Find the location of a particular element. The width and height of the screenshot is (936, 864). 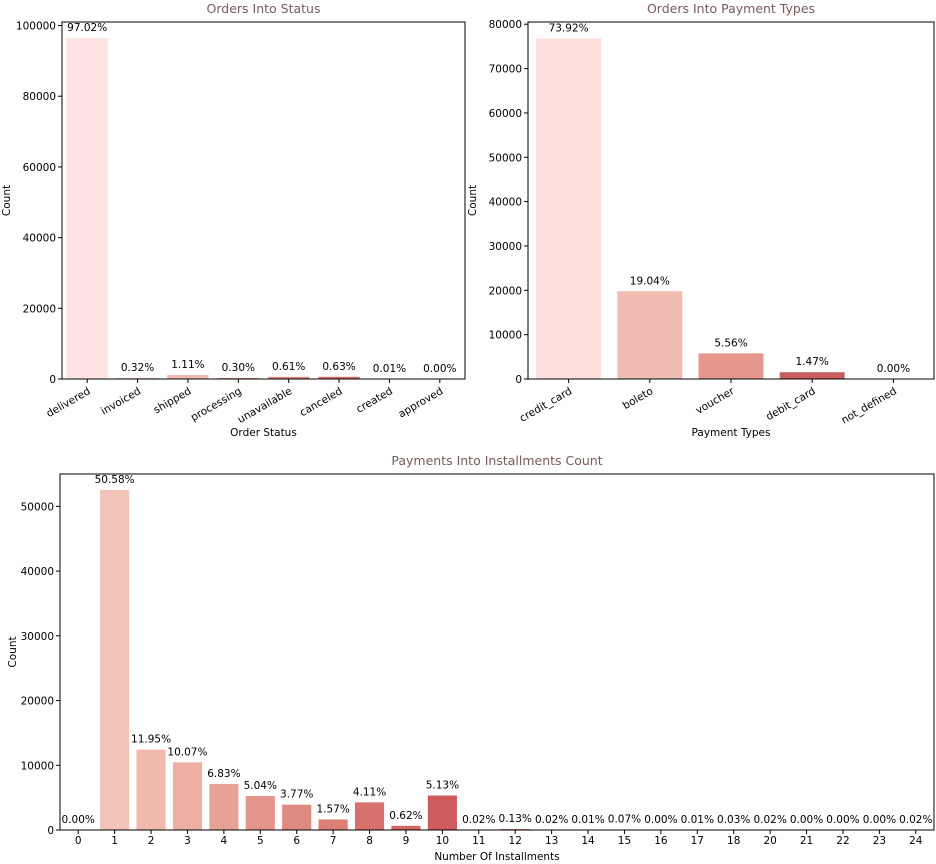

bar-percent-label: 3.77% is located at coordinates (296, 795).